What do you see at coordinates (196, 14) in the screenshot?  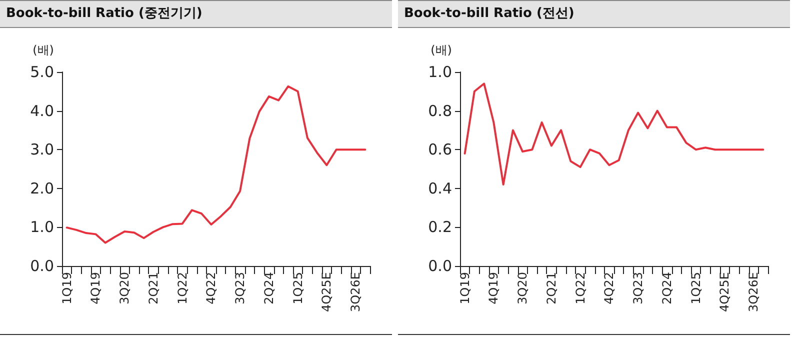 I see `chart-title: Book-to-bill Ratio (중전기기)` at bounding box center [196, 14].